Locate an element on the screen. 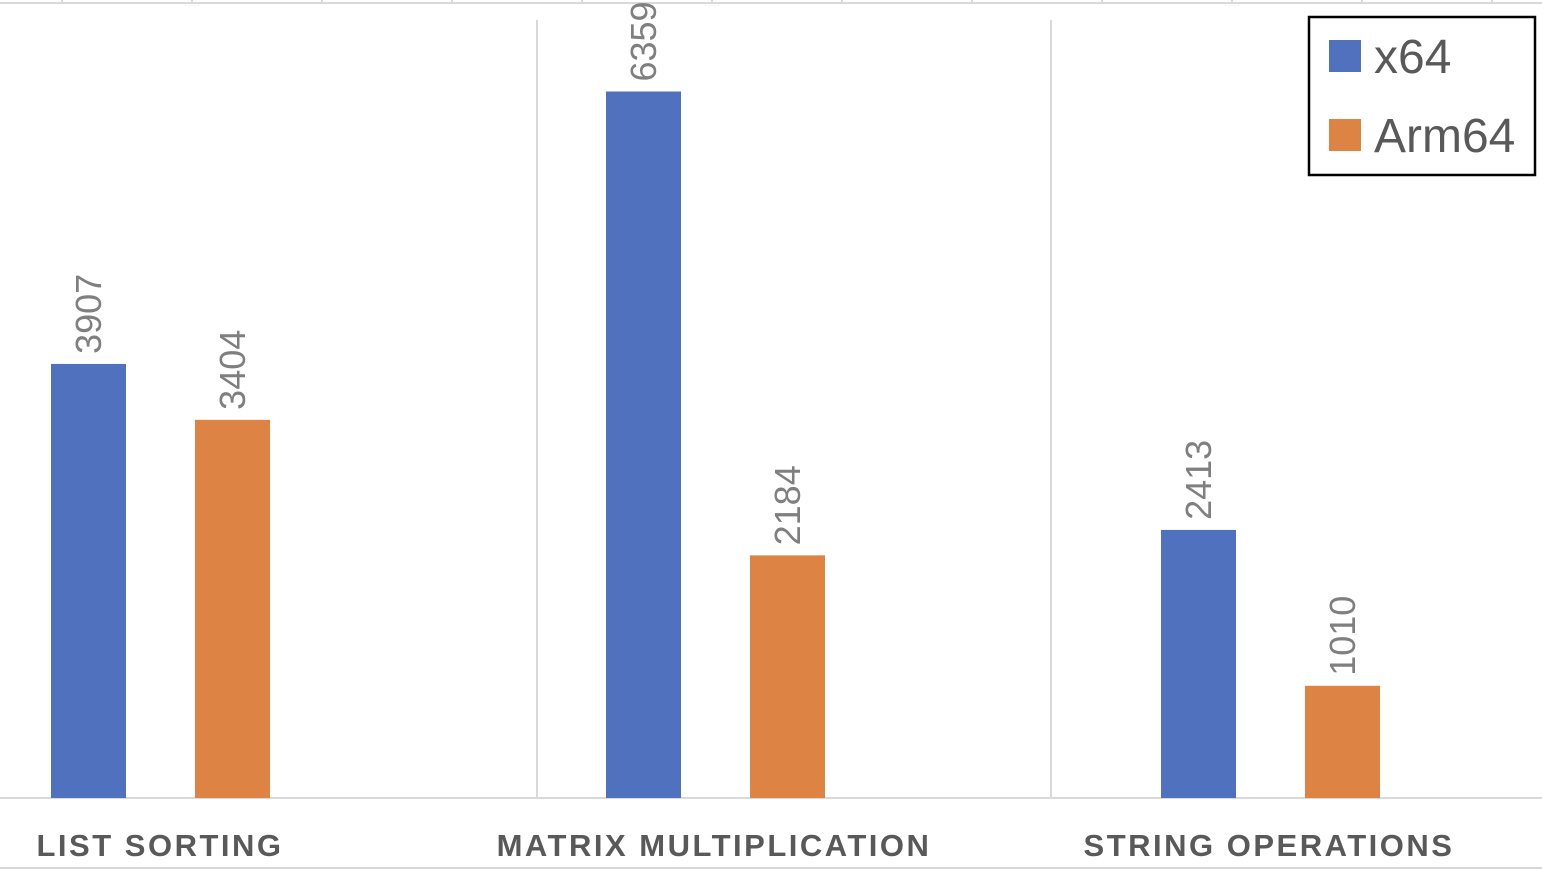 The image size is (1542, 870). legend: x64 Arm64 is located at coordinates (1422, 96).